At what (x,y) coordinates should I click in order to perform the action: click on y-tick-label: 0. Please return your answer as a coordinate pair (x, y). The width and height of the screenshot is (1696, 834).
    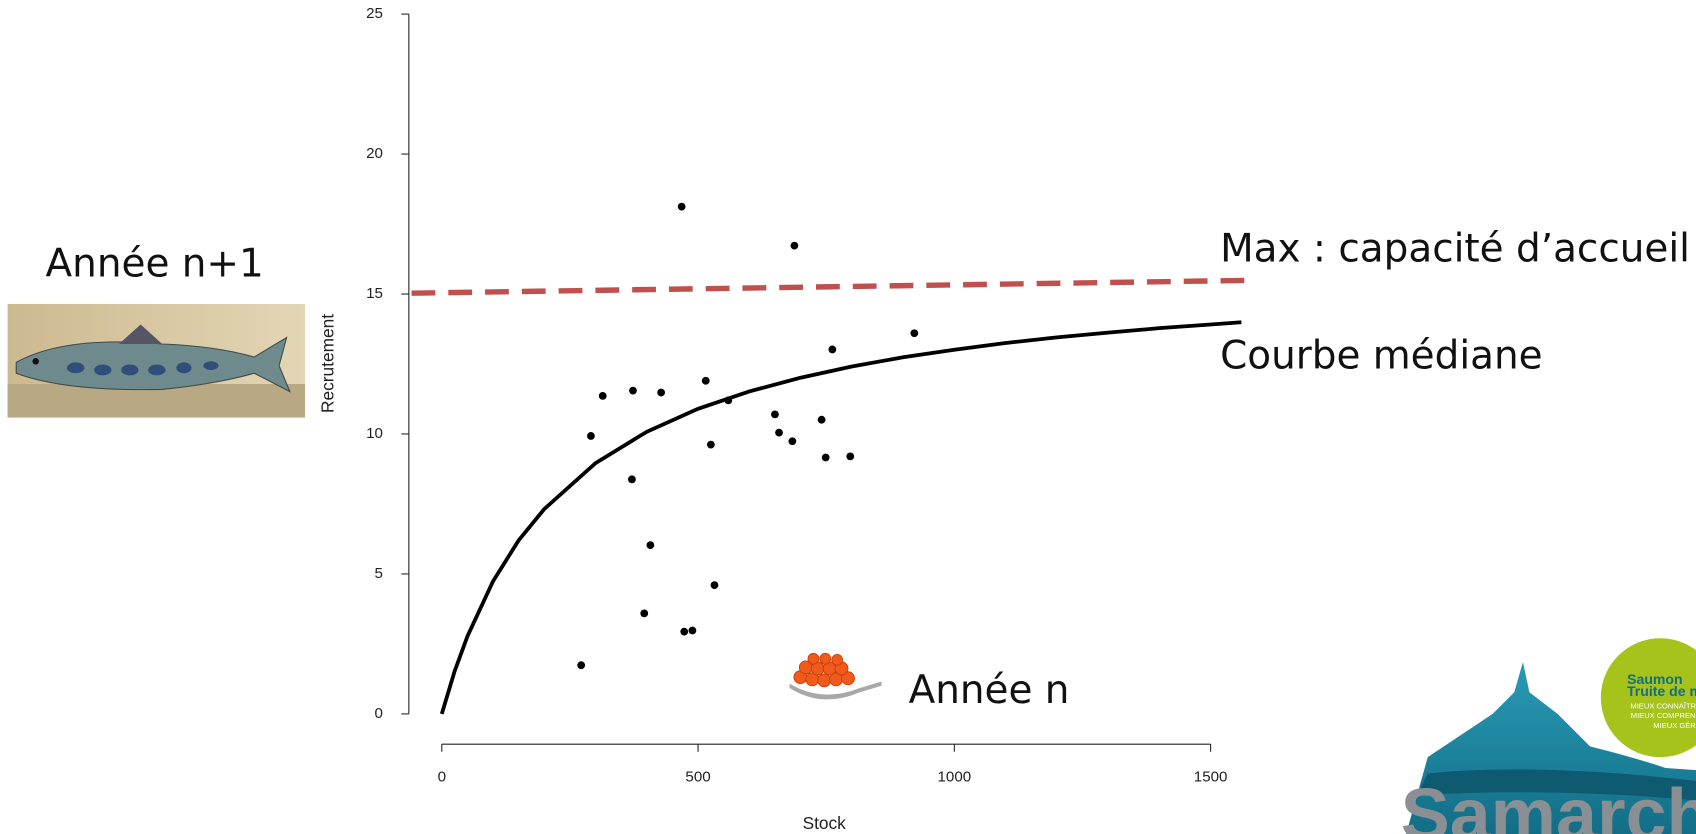
    Looking at the image, I should click on (378, 713).